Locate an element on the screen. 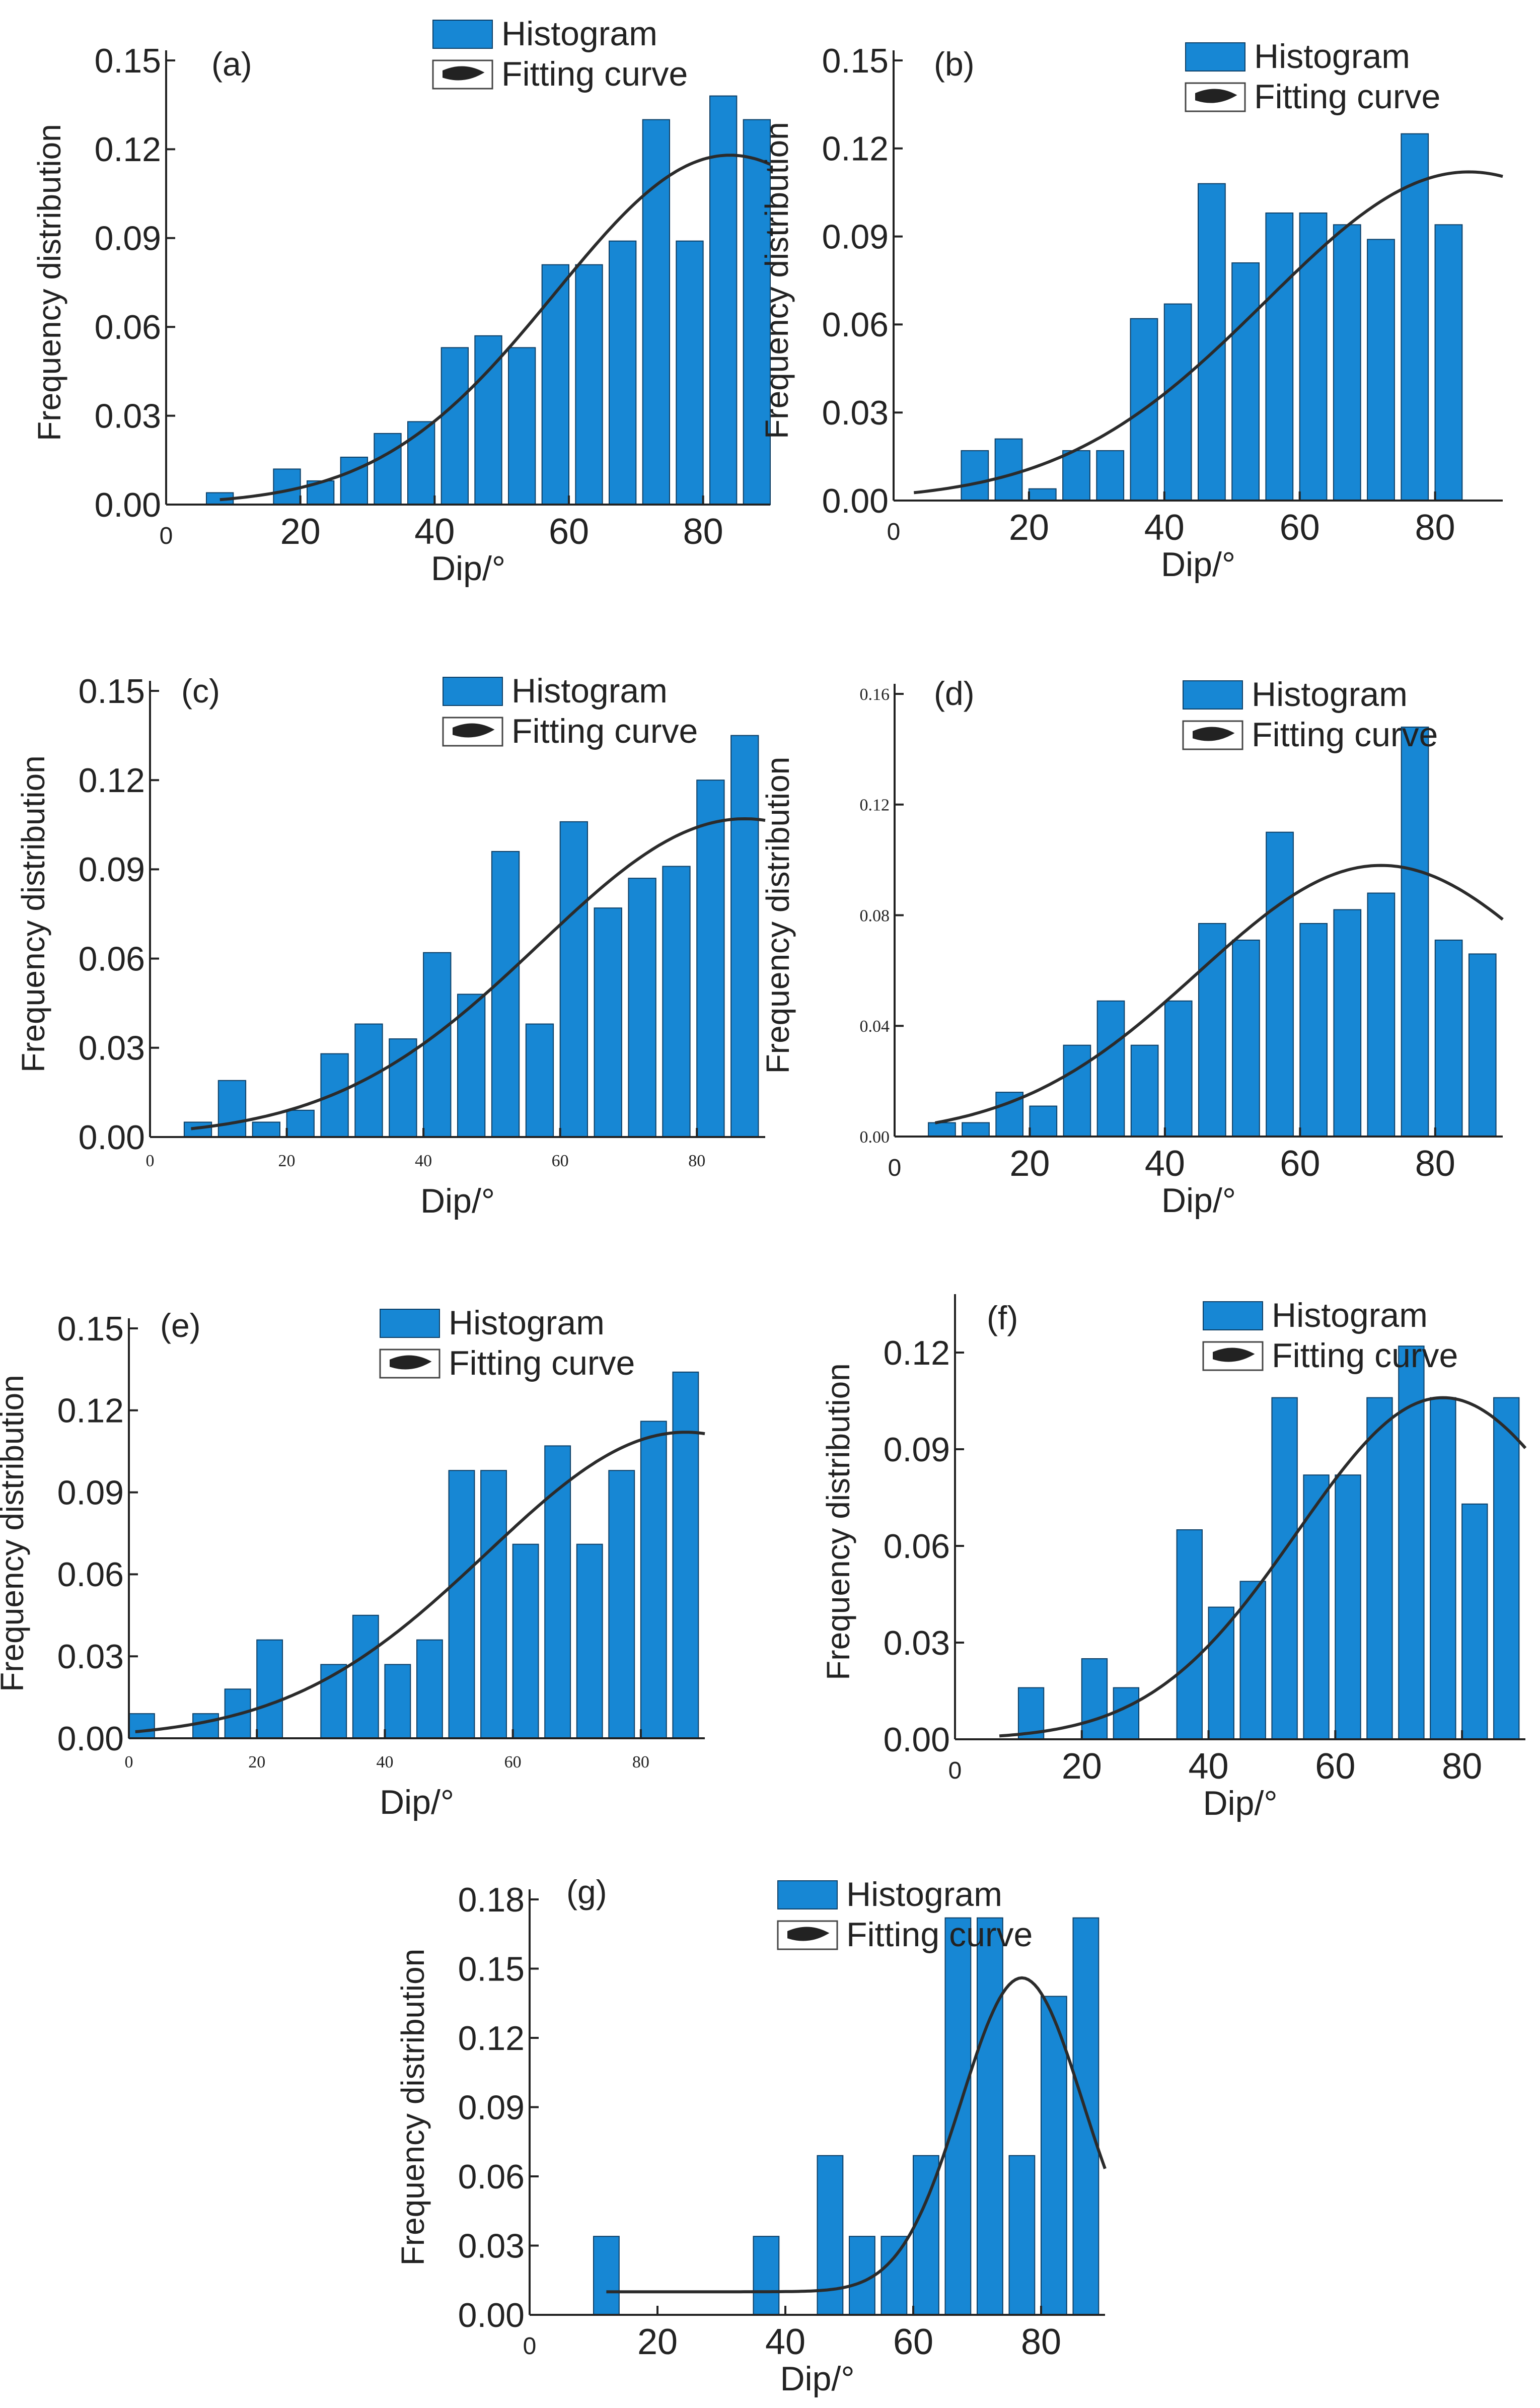 The height and width of the screenshot is (2408, 1540). panel-label: (f) is located at coordinates (1003, 1317).